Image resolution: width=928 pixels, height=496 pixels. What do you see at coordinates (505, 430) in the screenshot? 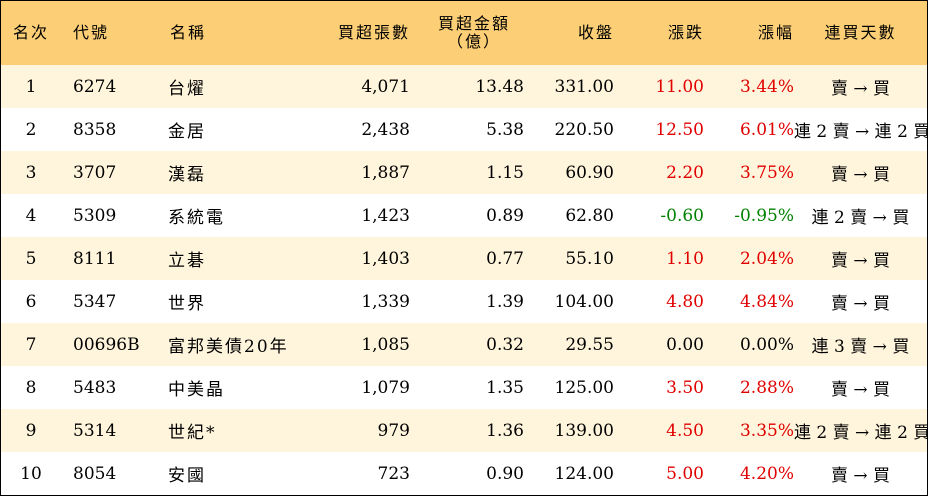
I see `amount-cell: 1.36` at bounding box center [505, 430].